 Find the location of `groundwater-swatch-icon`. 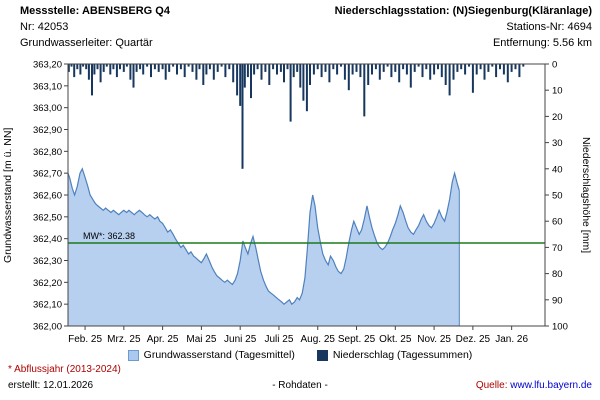

groundwater-swatch-icon is located at coordinates (133, 355).